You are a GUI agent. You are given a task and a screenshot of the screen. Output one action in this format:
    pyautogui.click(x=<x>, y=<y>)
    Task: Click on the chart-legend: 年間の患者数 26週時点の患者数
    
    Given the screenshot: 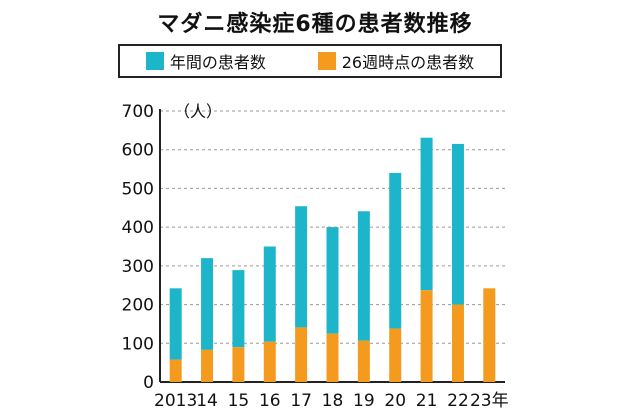 What is the action you would take?
    pyautogui.click(x=310, y=61)
    